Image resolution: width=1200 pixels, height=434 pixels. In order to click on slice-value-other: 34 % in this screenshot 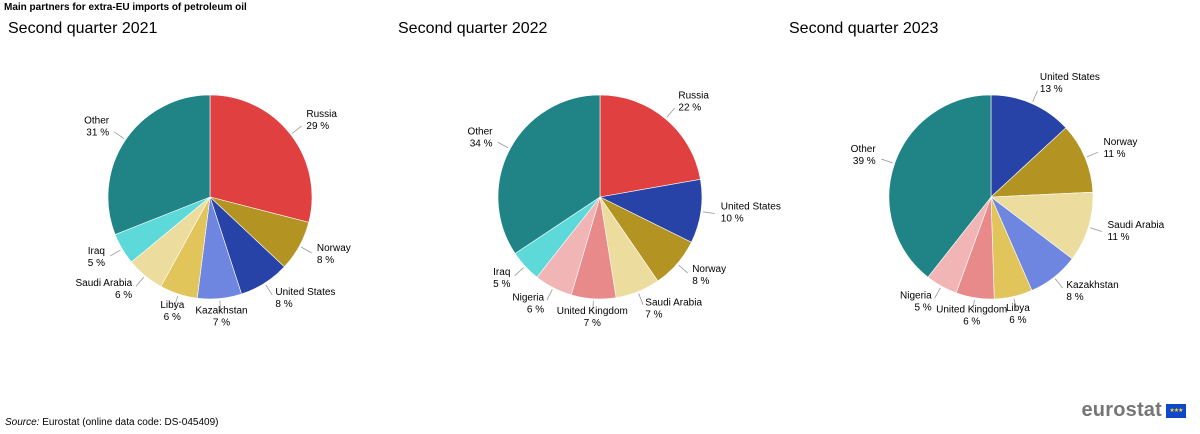, I will do `click(481, 143)`.